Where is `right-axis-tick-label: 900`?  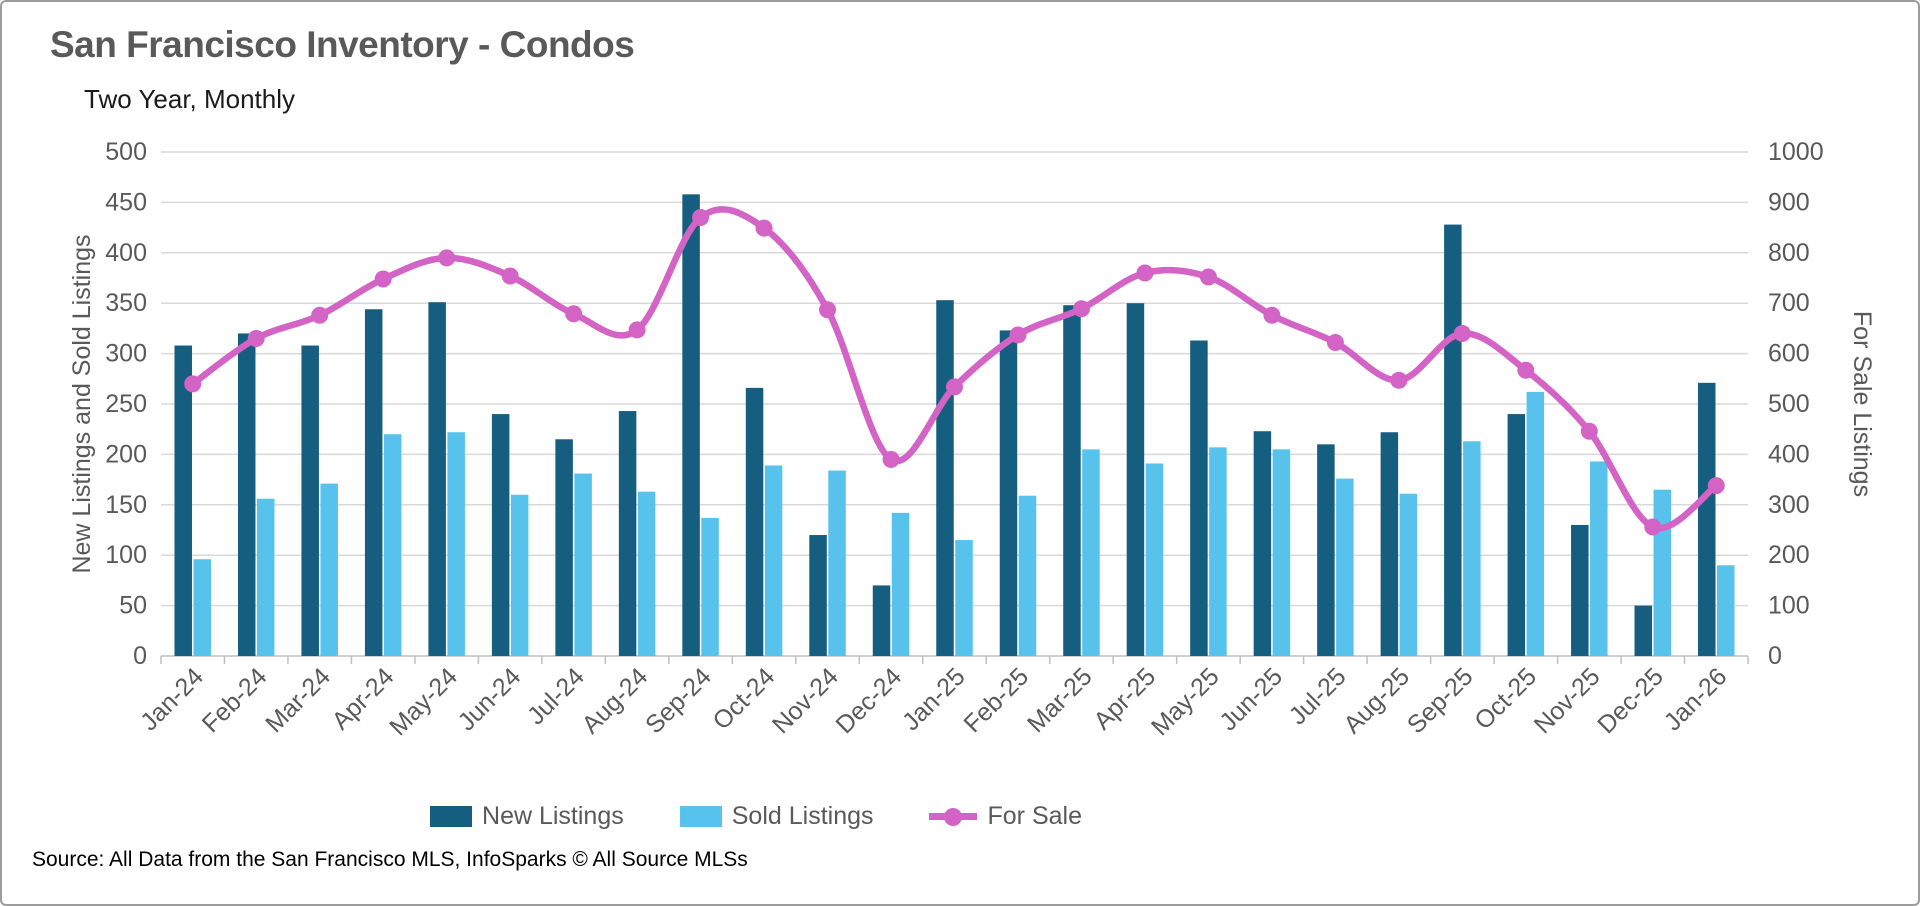 right-axis-tick-label: 900 is located at coordinates (1789, 202).